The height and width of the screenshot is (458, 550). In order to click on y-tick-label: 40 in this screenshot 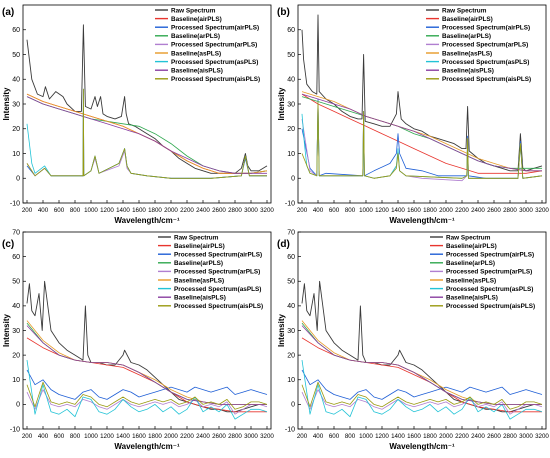, I will do `click(16, 306)`.